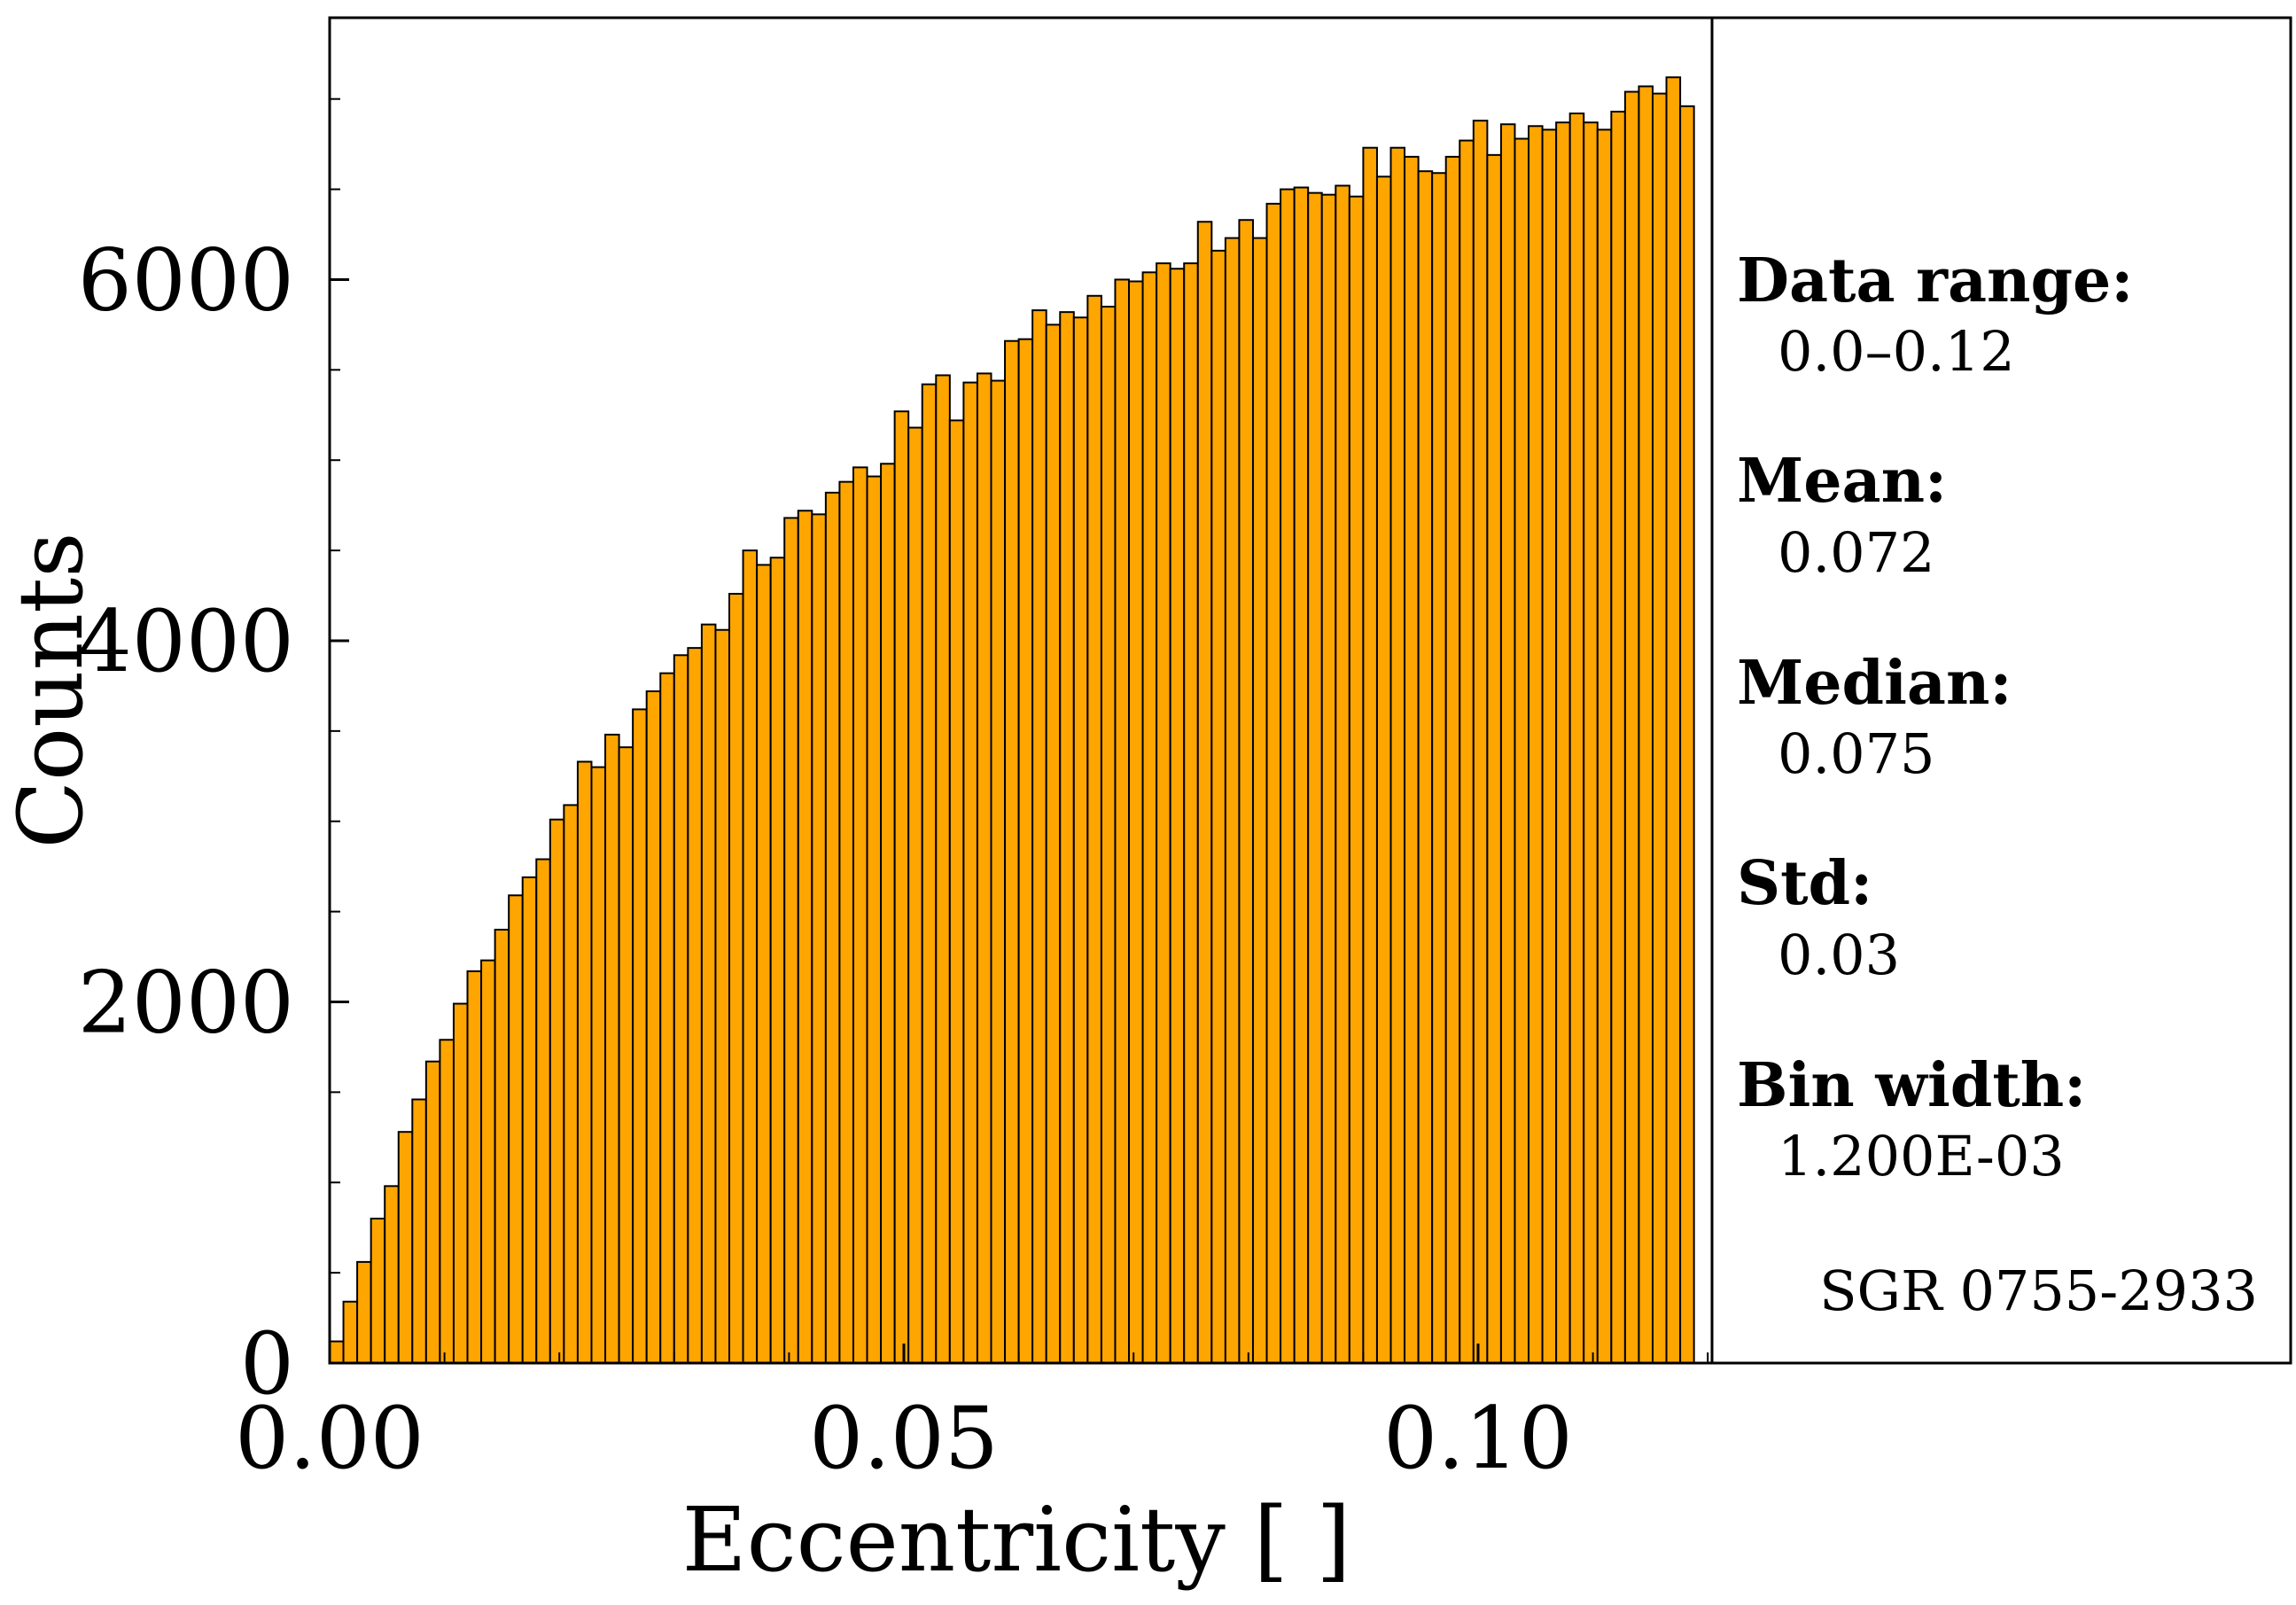 The height and width of the screenshot is (1605, 2296). Describe the element at coordinates (904, 1439) in the screenshot. I see `x-tick-label: 0.05` at that location.